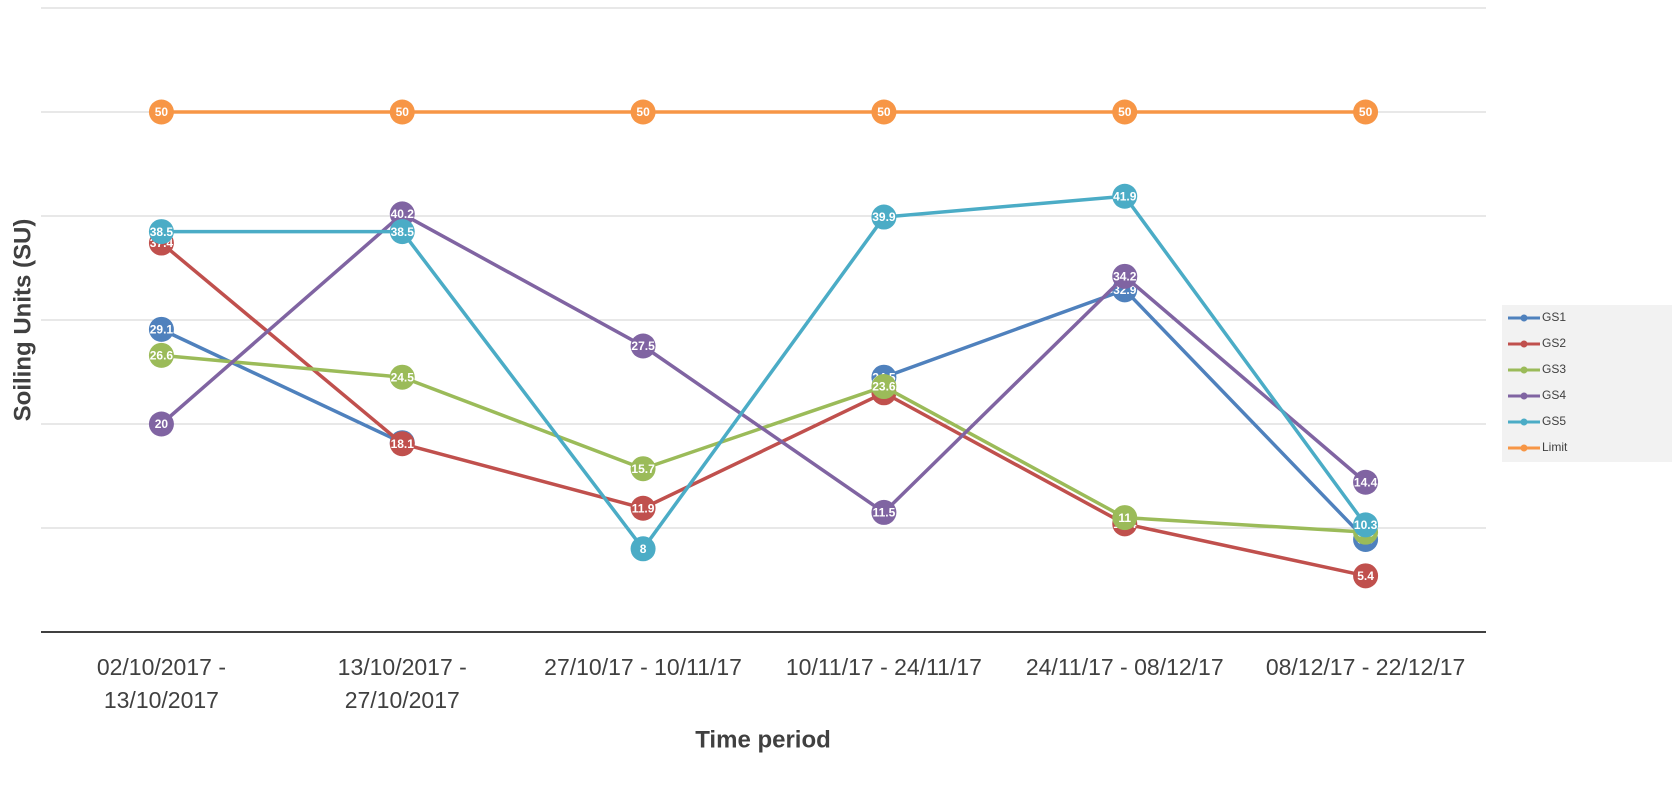 This screenshot has height=805, width=1672. Describe the element at coordinates (1587, 383) in the screenshot. I see `legend-box` at that location.